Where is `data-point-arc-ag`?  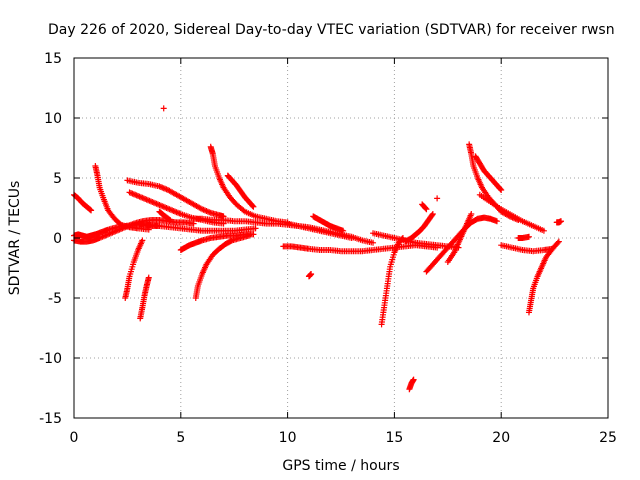 data-point-arc-ag is located at coordinates (558, 241).